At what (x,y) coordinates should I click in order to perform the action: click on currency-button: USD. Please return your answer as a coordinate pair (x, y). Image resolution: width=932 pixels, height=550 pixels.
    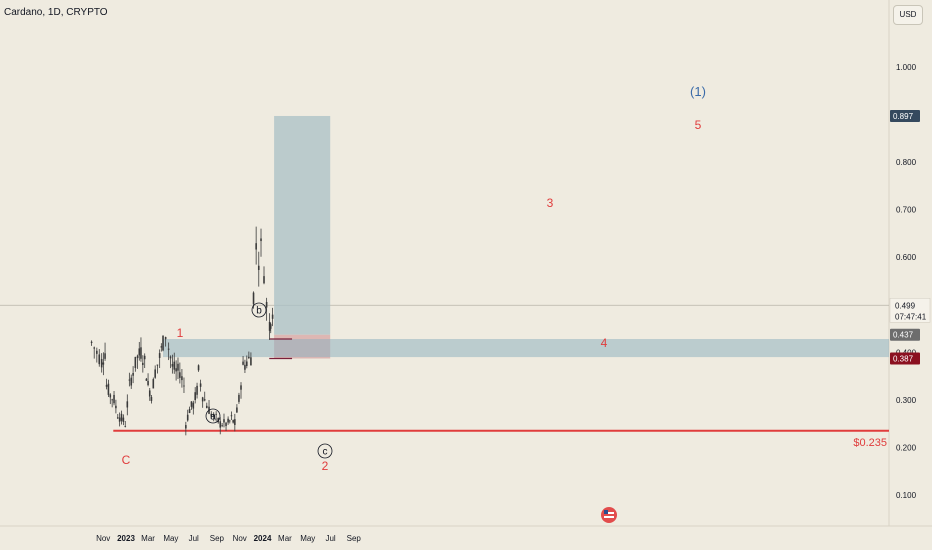
    Looking at the image, I should click on (908, 15).